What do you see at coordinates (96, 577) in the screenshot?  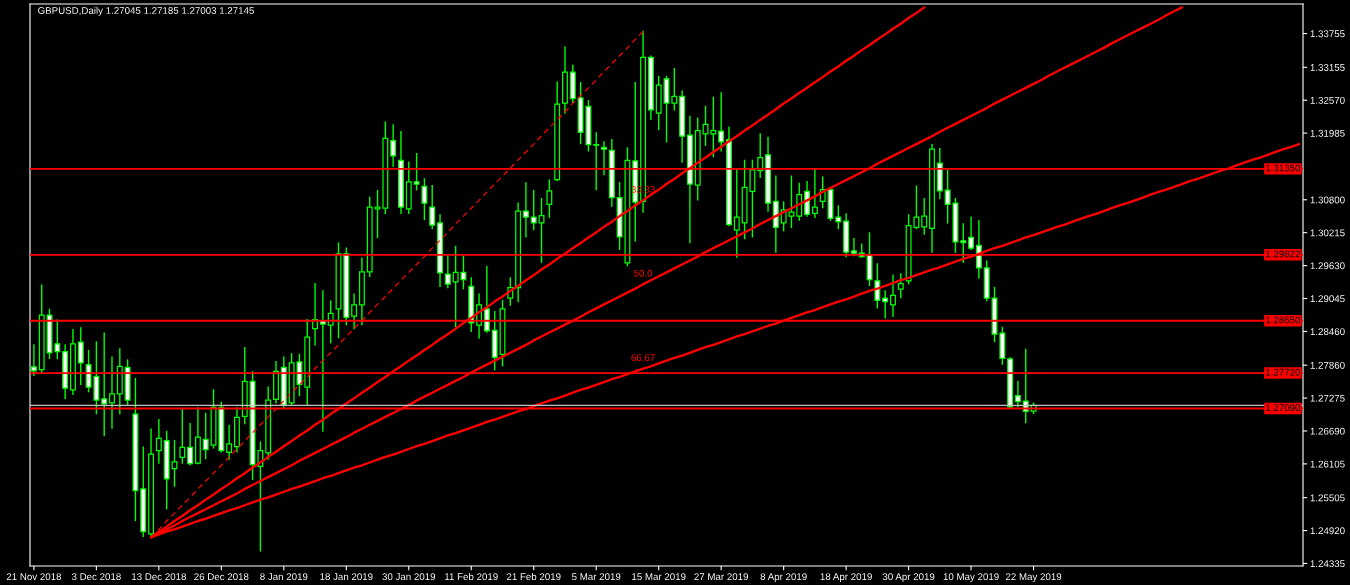 I see `x-tick-label: 3 Dec 2018` at bounding box center [96, 577].